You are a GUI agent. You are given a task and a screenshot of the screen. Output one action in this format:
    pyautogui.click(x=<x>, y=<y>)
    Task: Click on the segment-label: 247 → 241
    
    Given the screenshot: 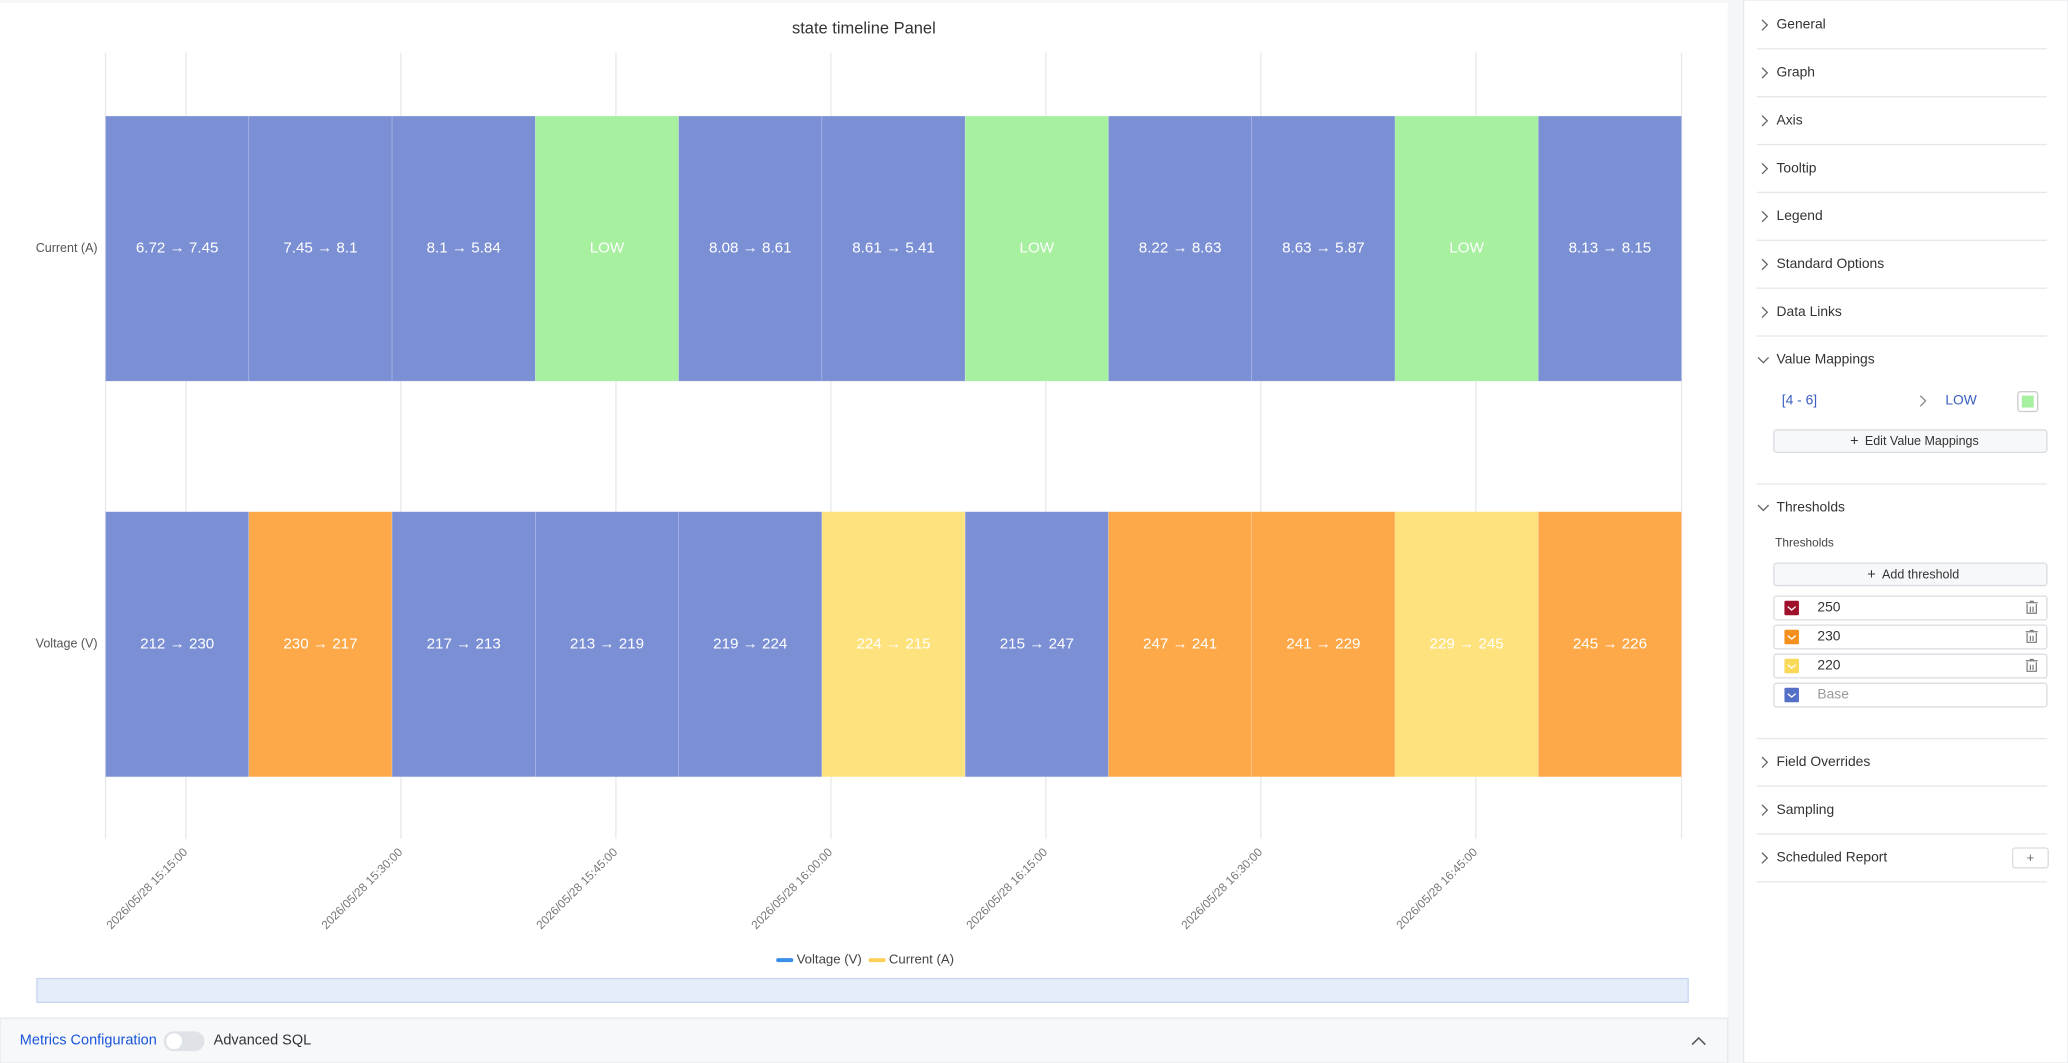 What is the action you would take?
    pyautogui.click(x=1180, y=643)
    